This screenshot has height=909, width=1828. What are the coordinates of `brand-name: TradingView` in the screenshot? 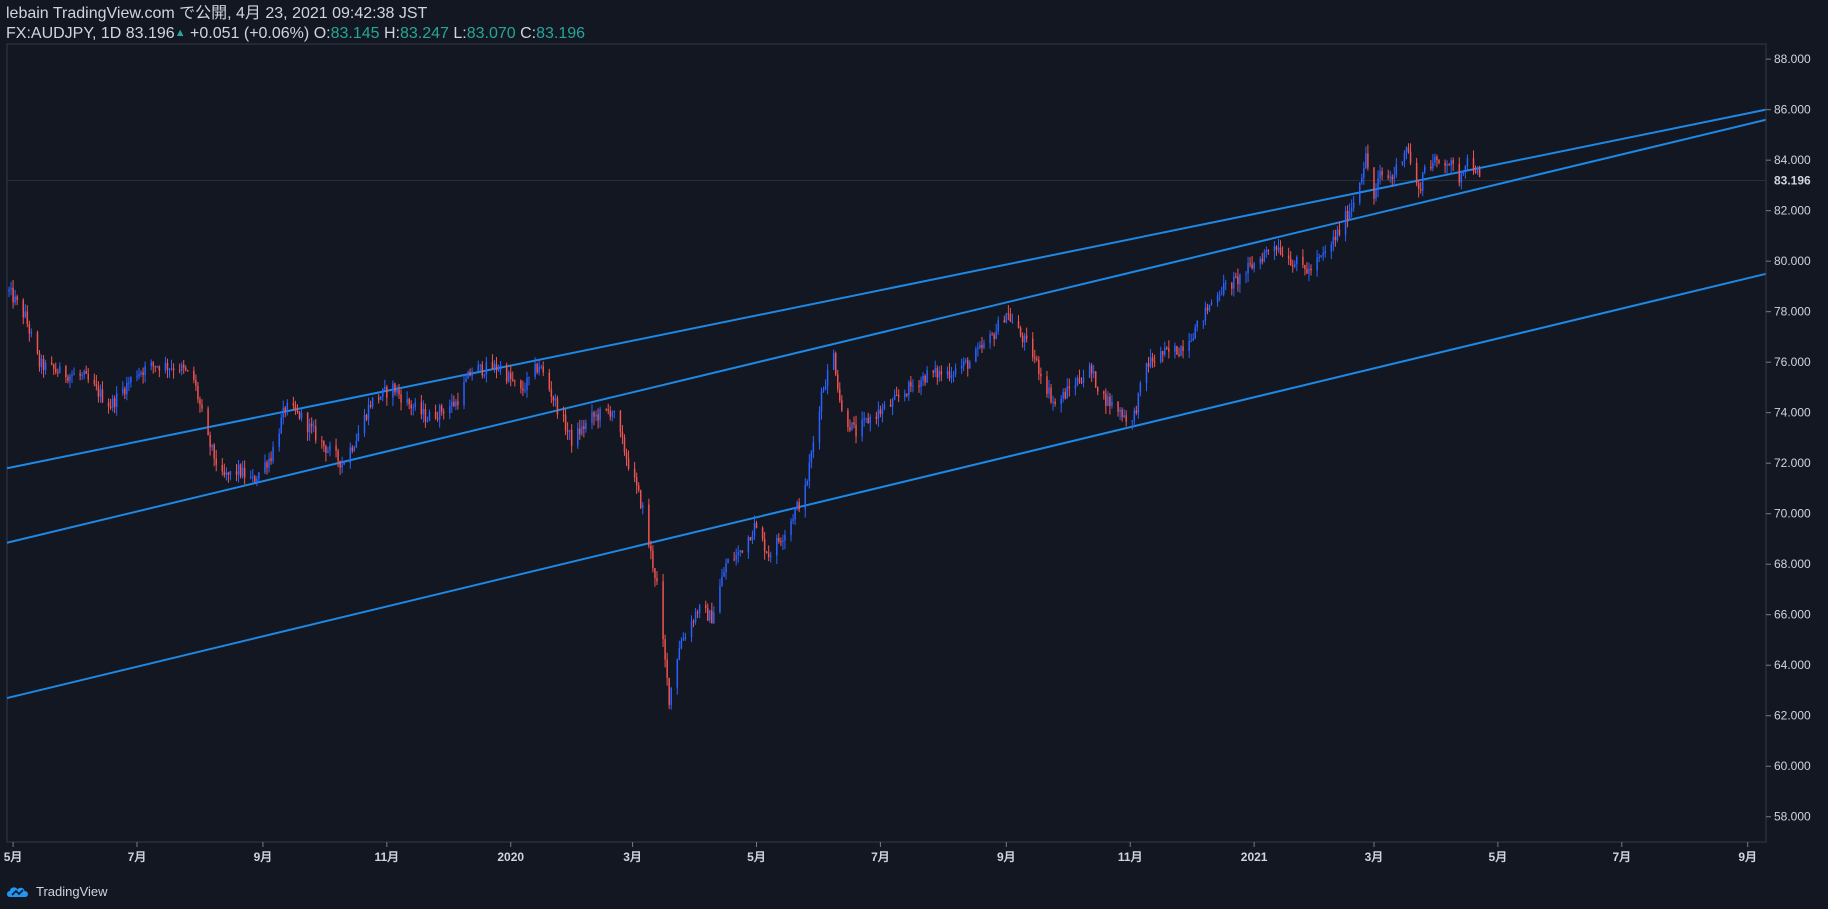 It's located at (72, 891).